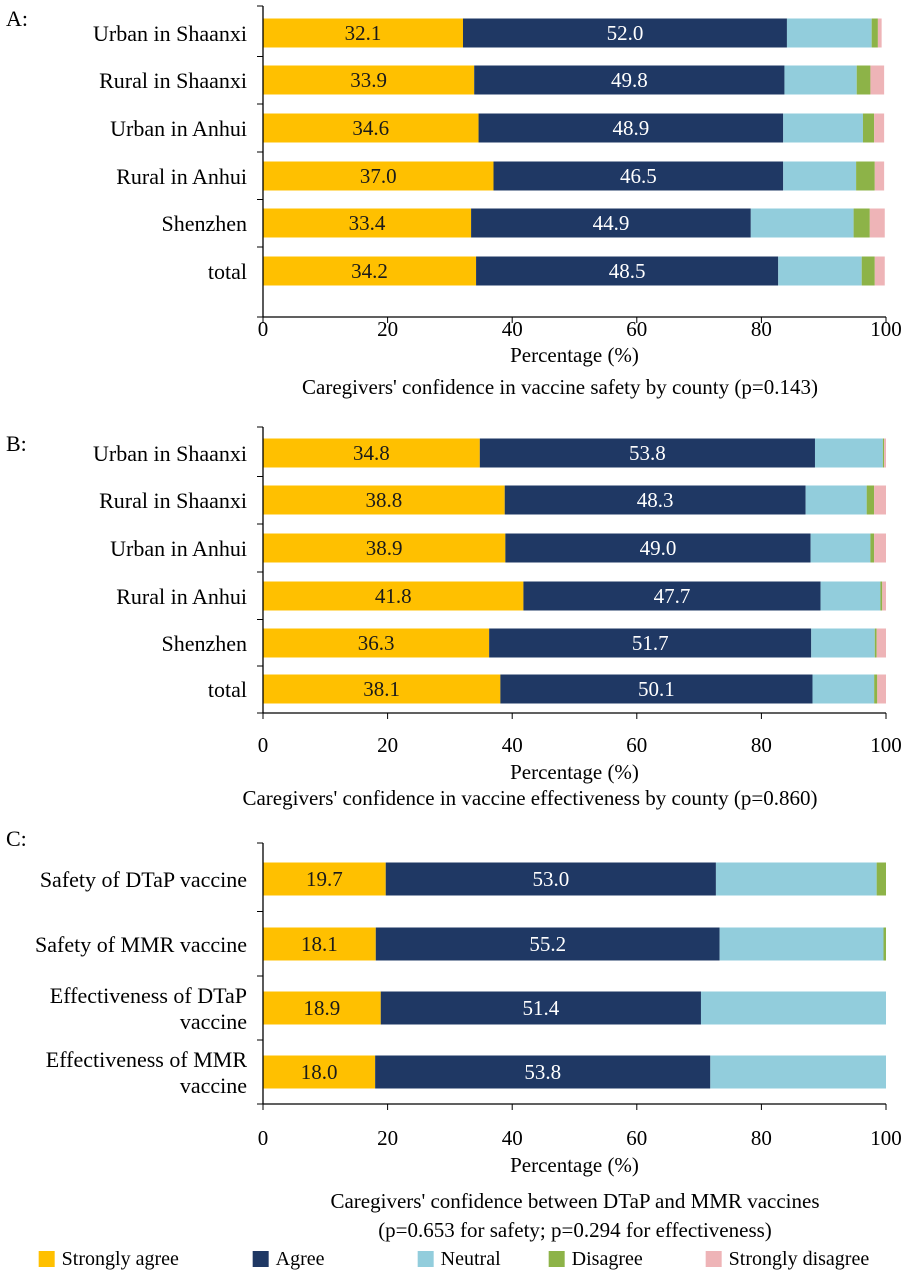 This screenshot has height=1277, width=909. What do you see at coordinates (227, 271) in the screenshot?
I see `category-label: total` at bounding box center [227, 271].